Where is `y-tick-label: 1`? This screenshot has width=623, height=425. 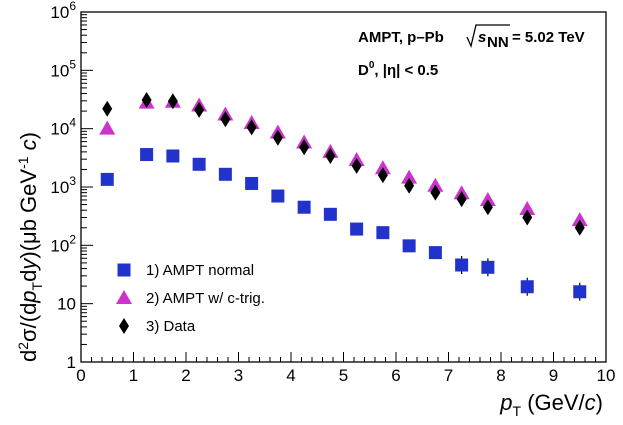
y-tick-label: 1 is located at coordinates (71, 362).